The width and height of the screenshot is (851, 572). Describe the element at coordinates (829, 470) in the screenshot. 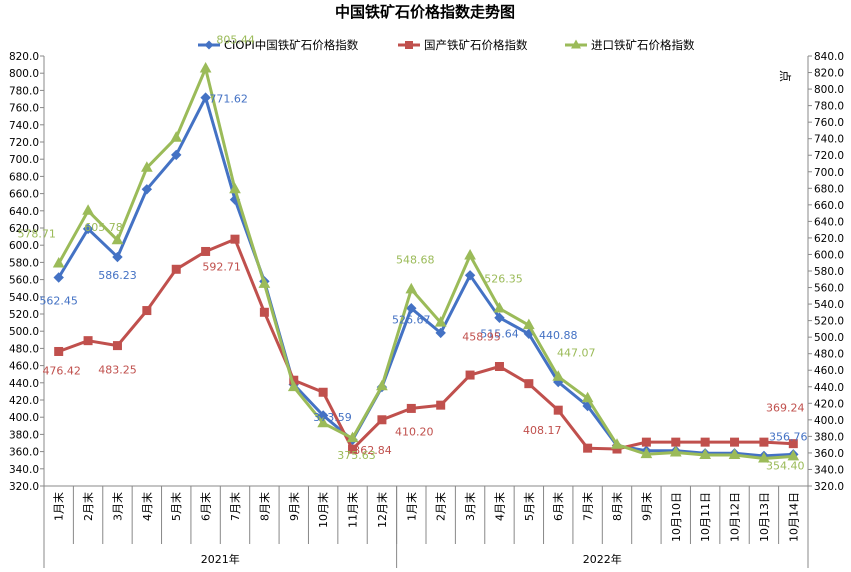

I see `y2-tick-label: 340.0` at that location.